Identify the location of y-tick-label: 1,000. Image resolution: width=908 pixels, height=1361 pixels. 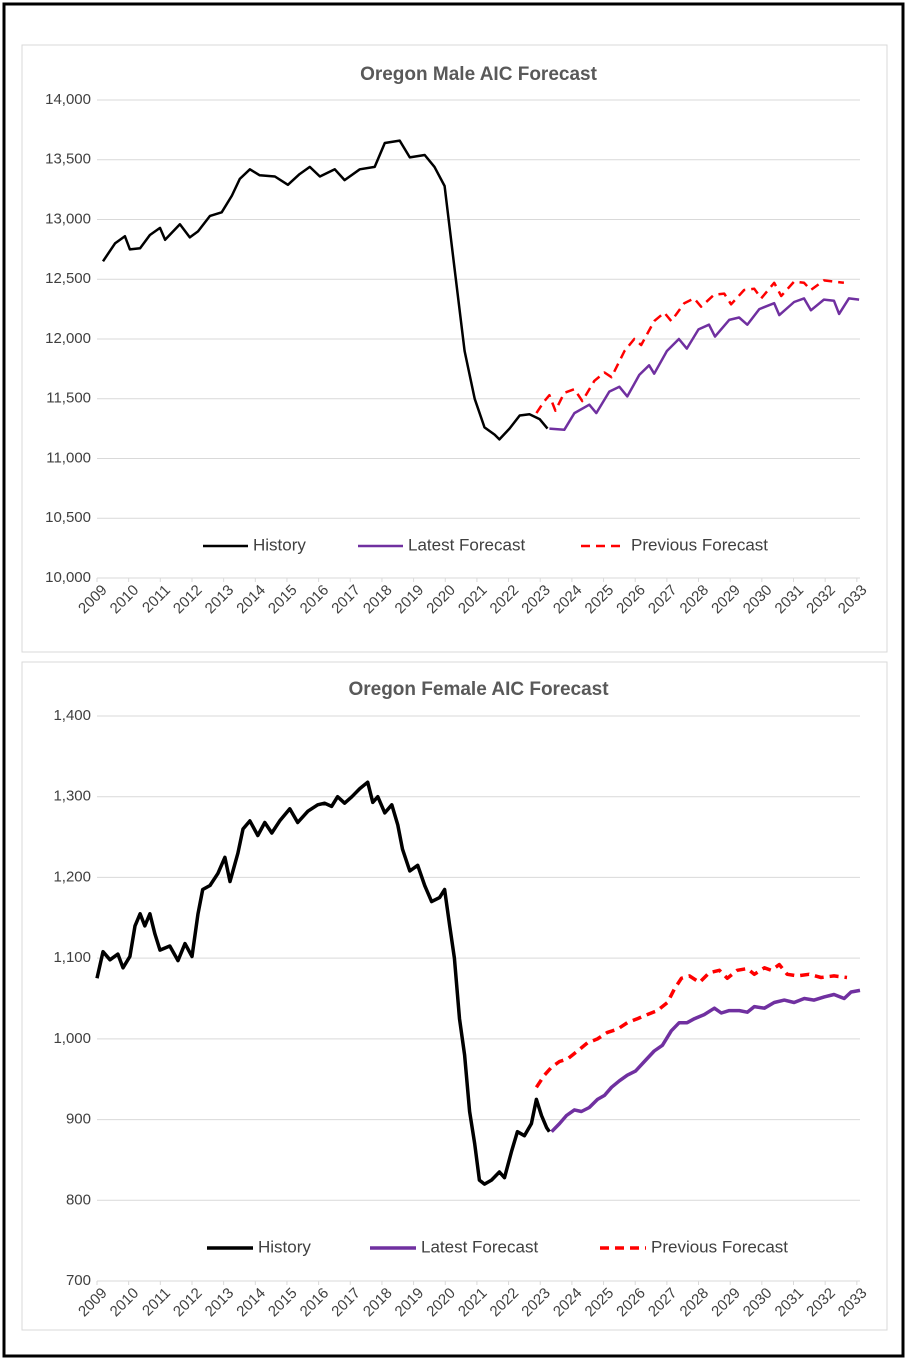
(72, 1038).